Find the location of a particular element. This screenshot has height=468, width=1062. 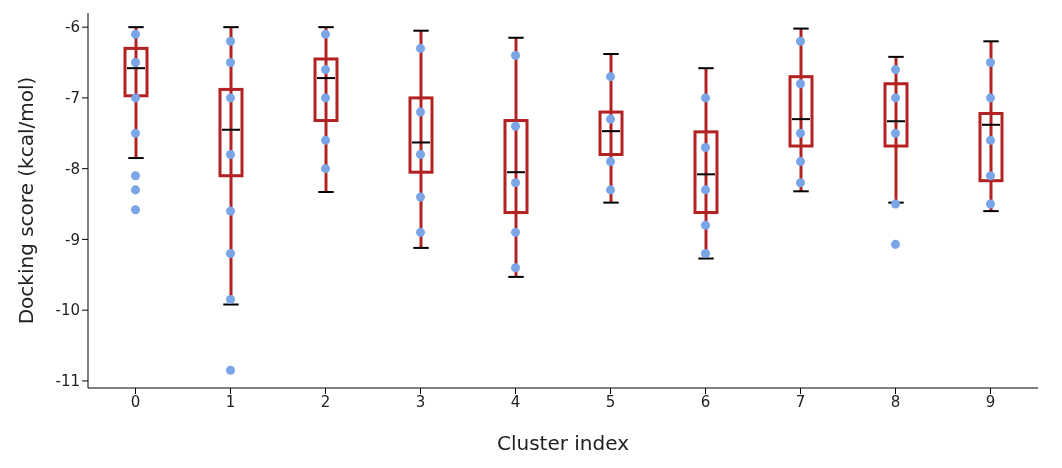

x-tick-label: 0 is located at coordinates (135, 401).